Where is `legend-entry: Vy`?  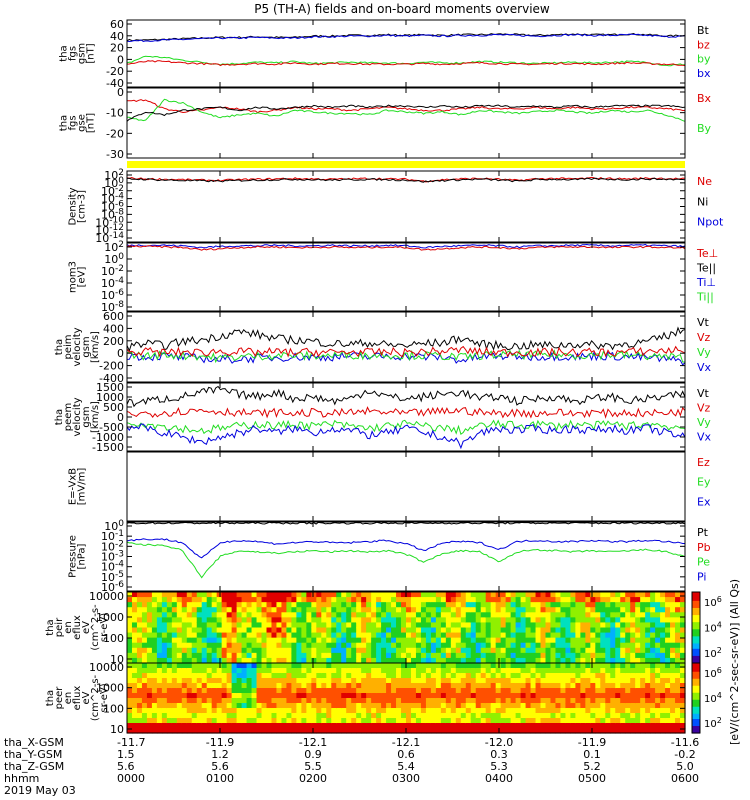
legend-entry: Vy is located at coordinates (704, 352).